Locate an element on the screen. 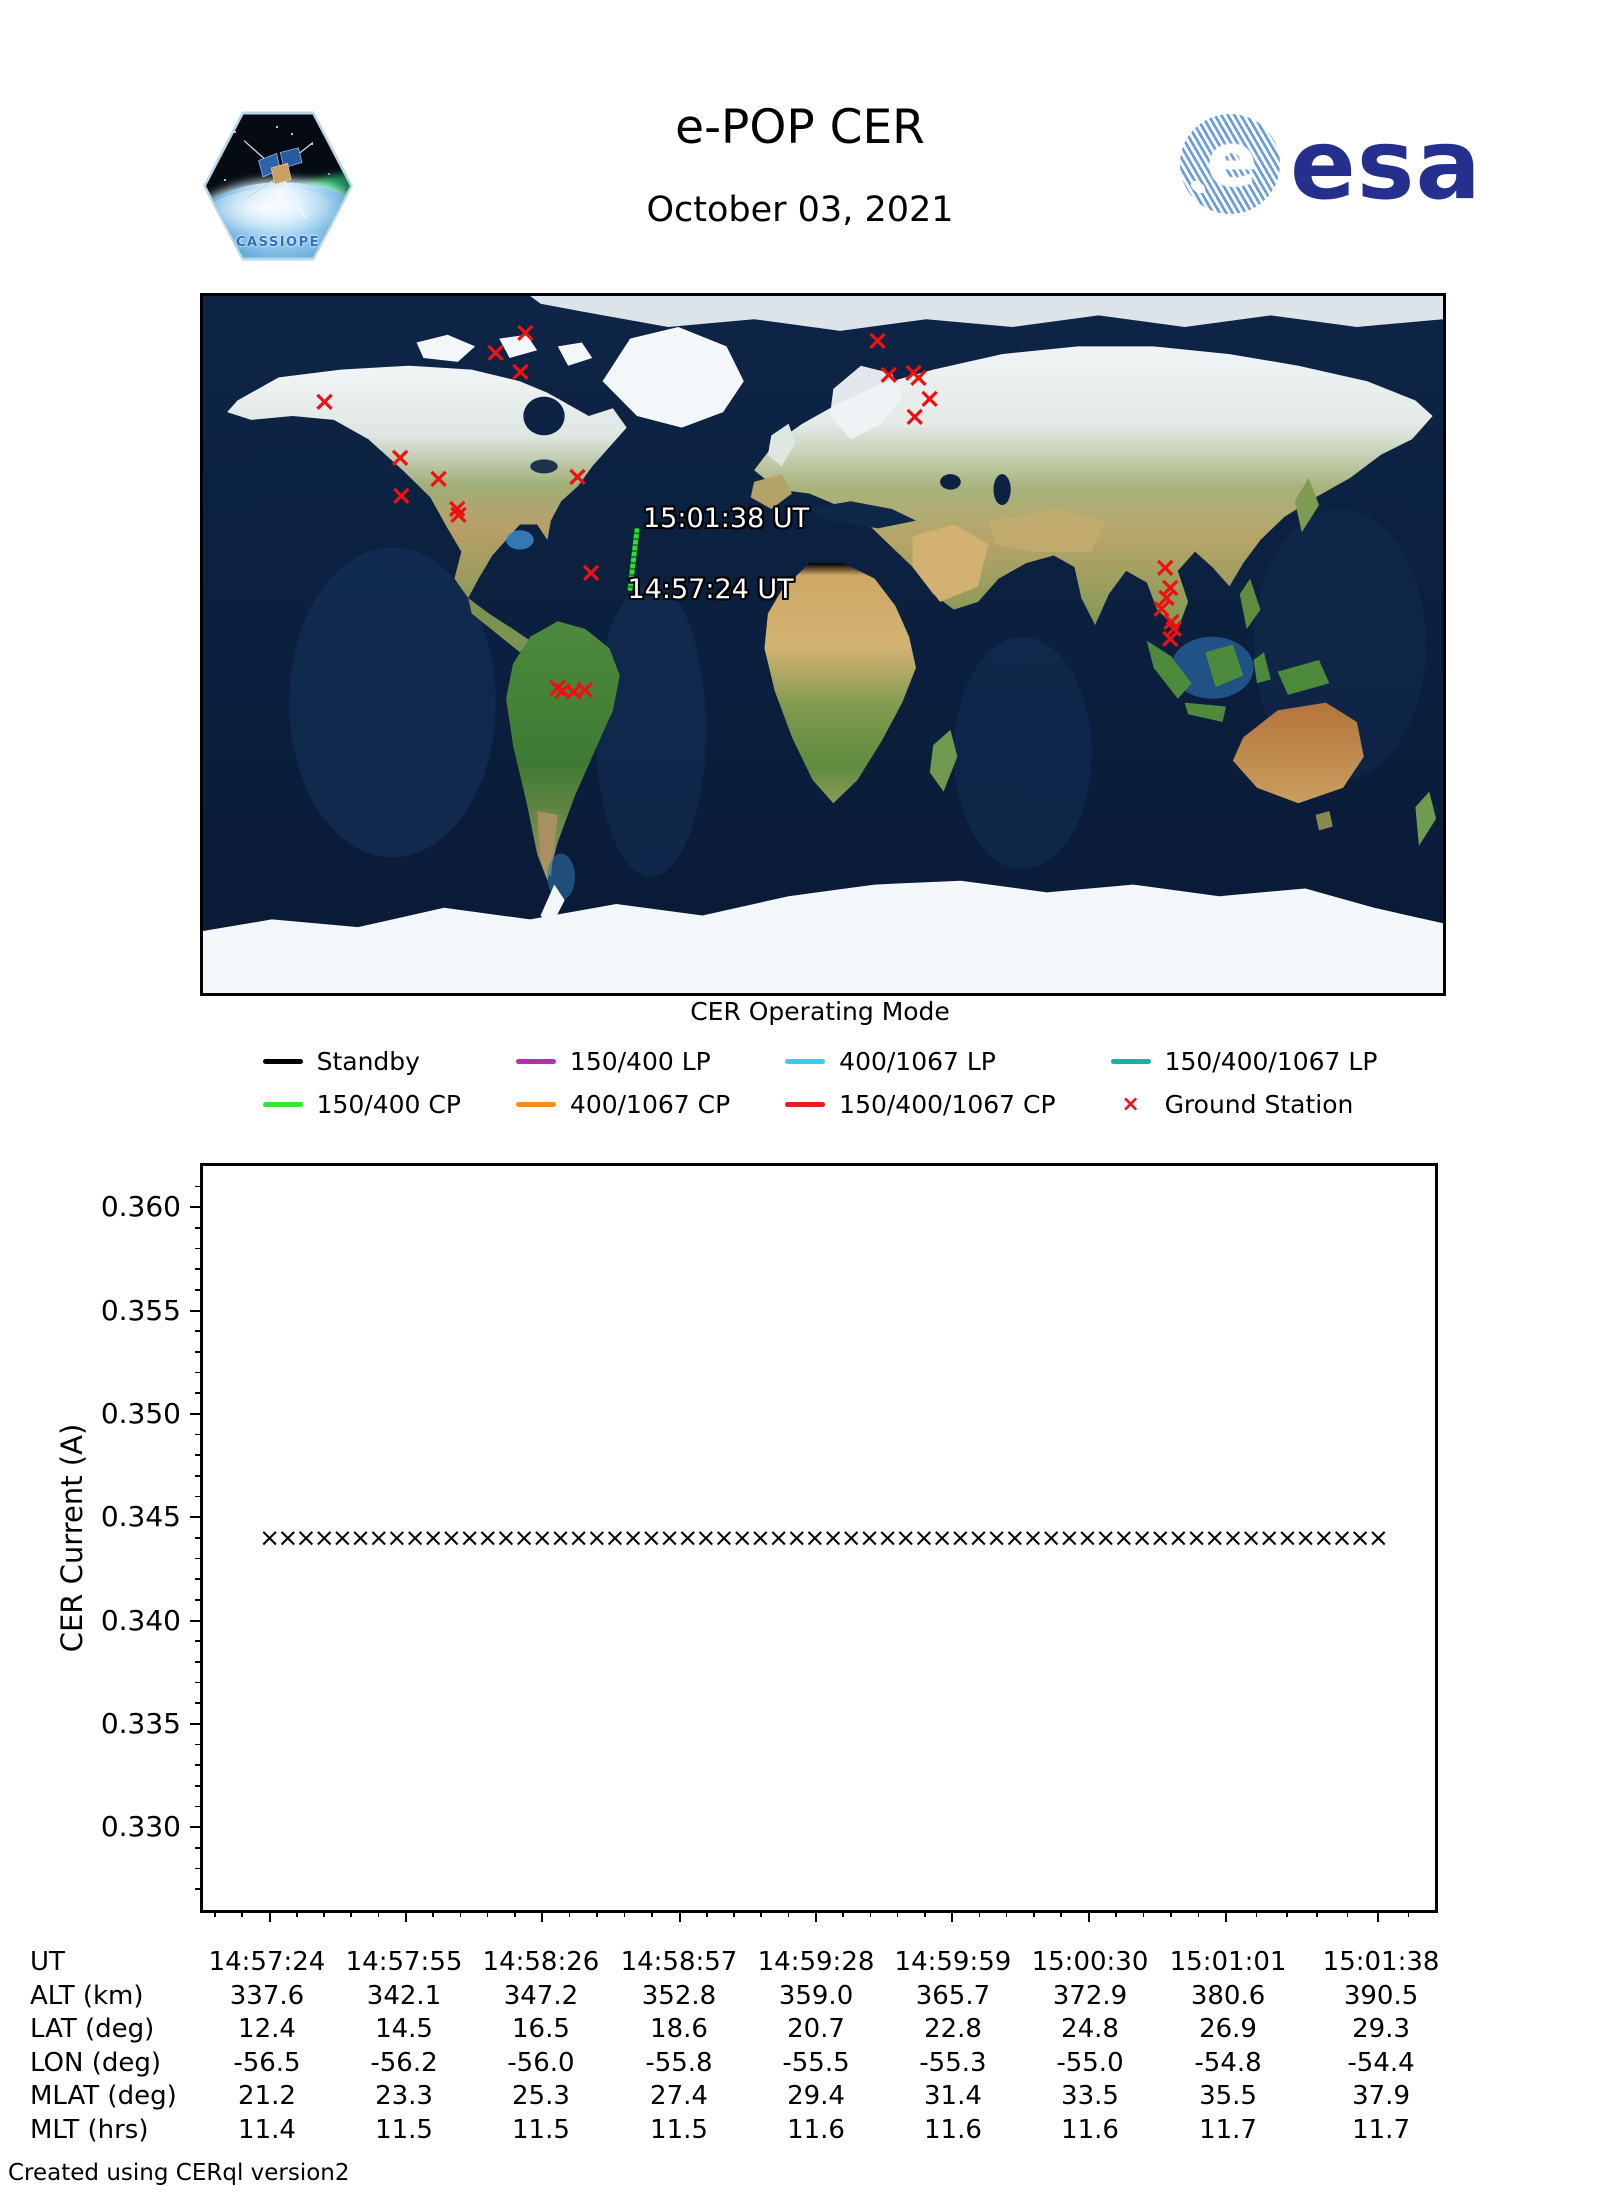 This screenshot has height=2200, width=1600. esa-logo: e esa is located at coordinates (1331, 164).